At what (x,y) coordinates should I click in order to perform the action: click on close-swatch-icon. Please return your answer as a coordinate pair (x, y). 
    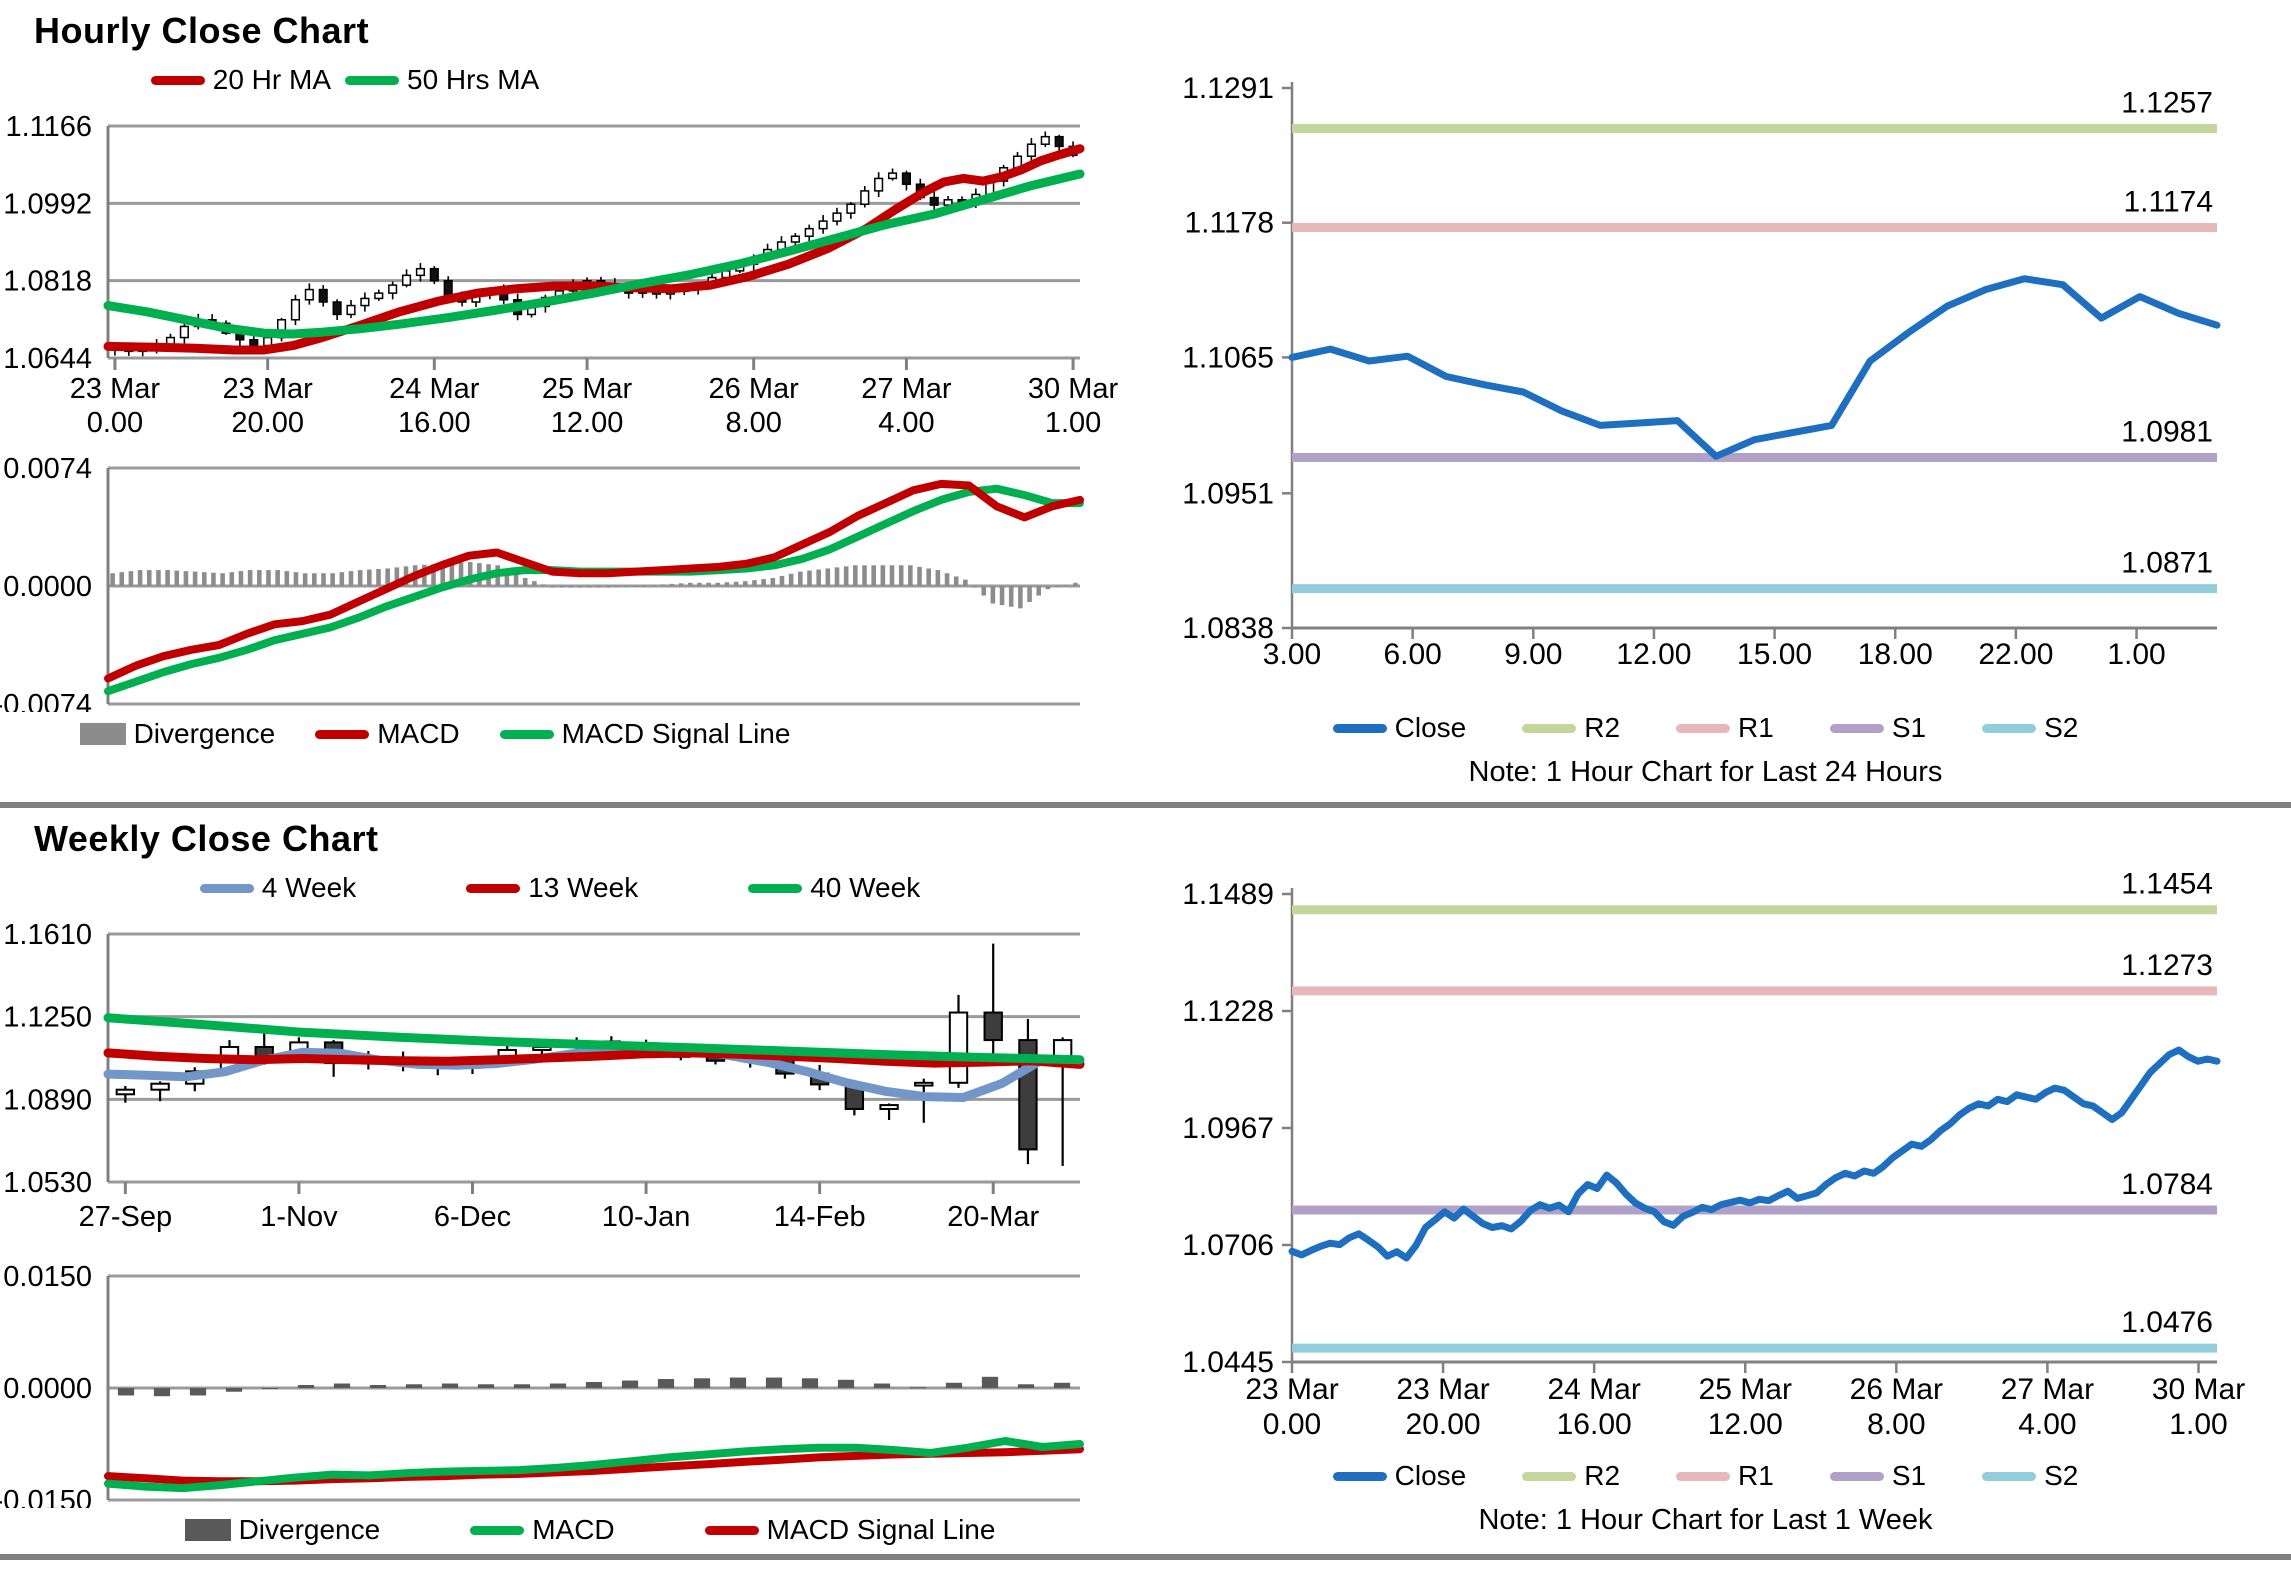
    Looking at the image, I should click on (1359, 728).